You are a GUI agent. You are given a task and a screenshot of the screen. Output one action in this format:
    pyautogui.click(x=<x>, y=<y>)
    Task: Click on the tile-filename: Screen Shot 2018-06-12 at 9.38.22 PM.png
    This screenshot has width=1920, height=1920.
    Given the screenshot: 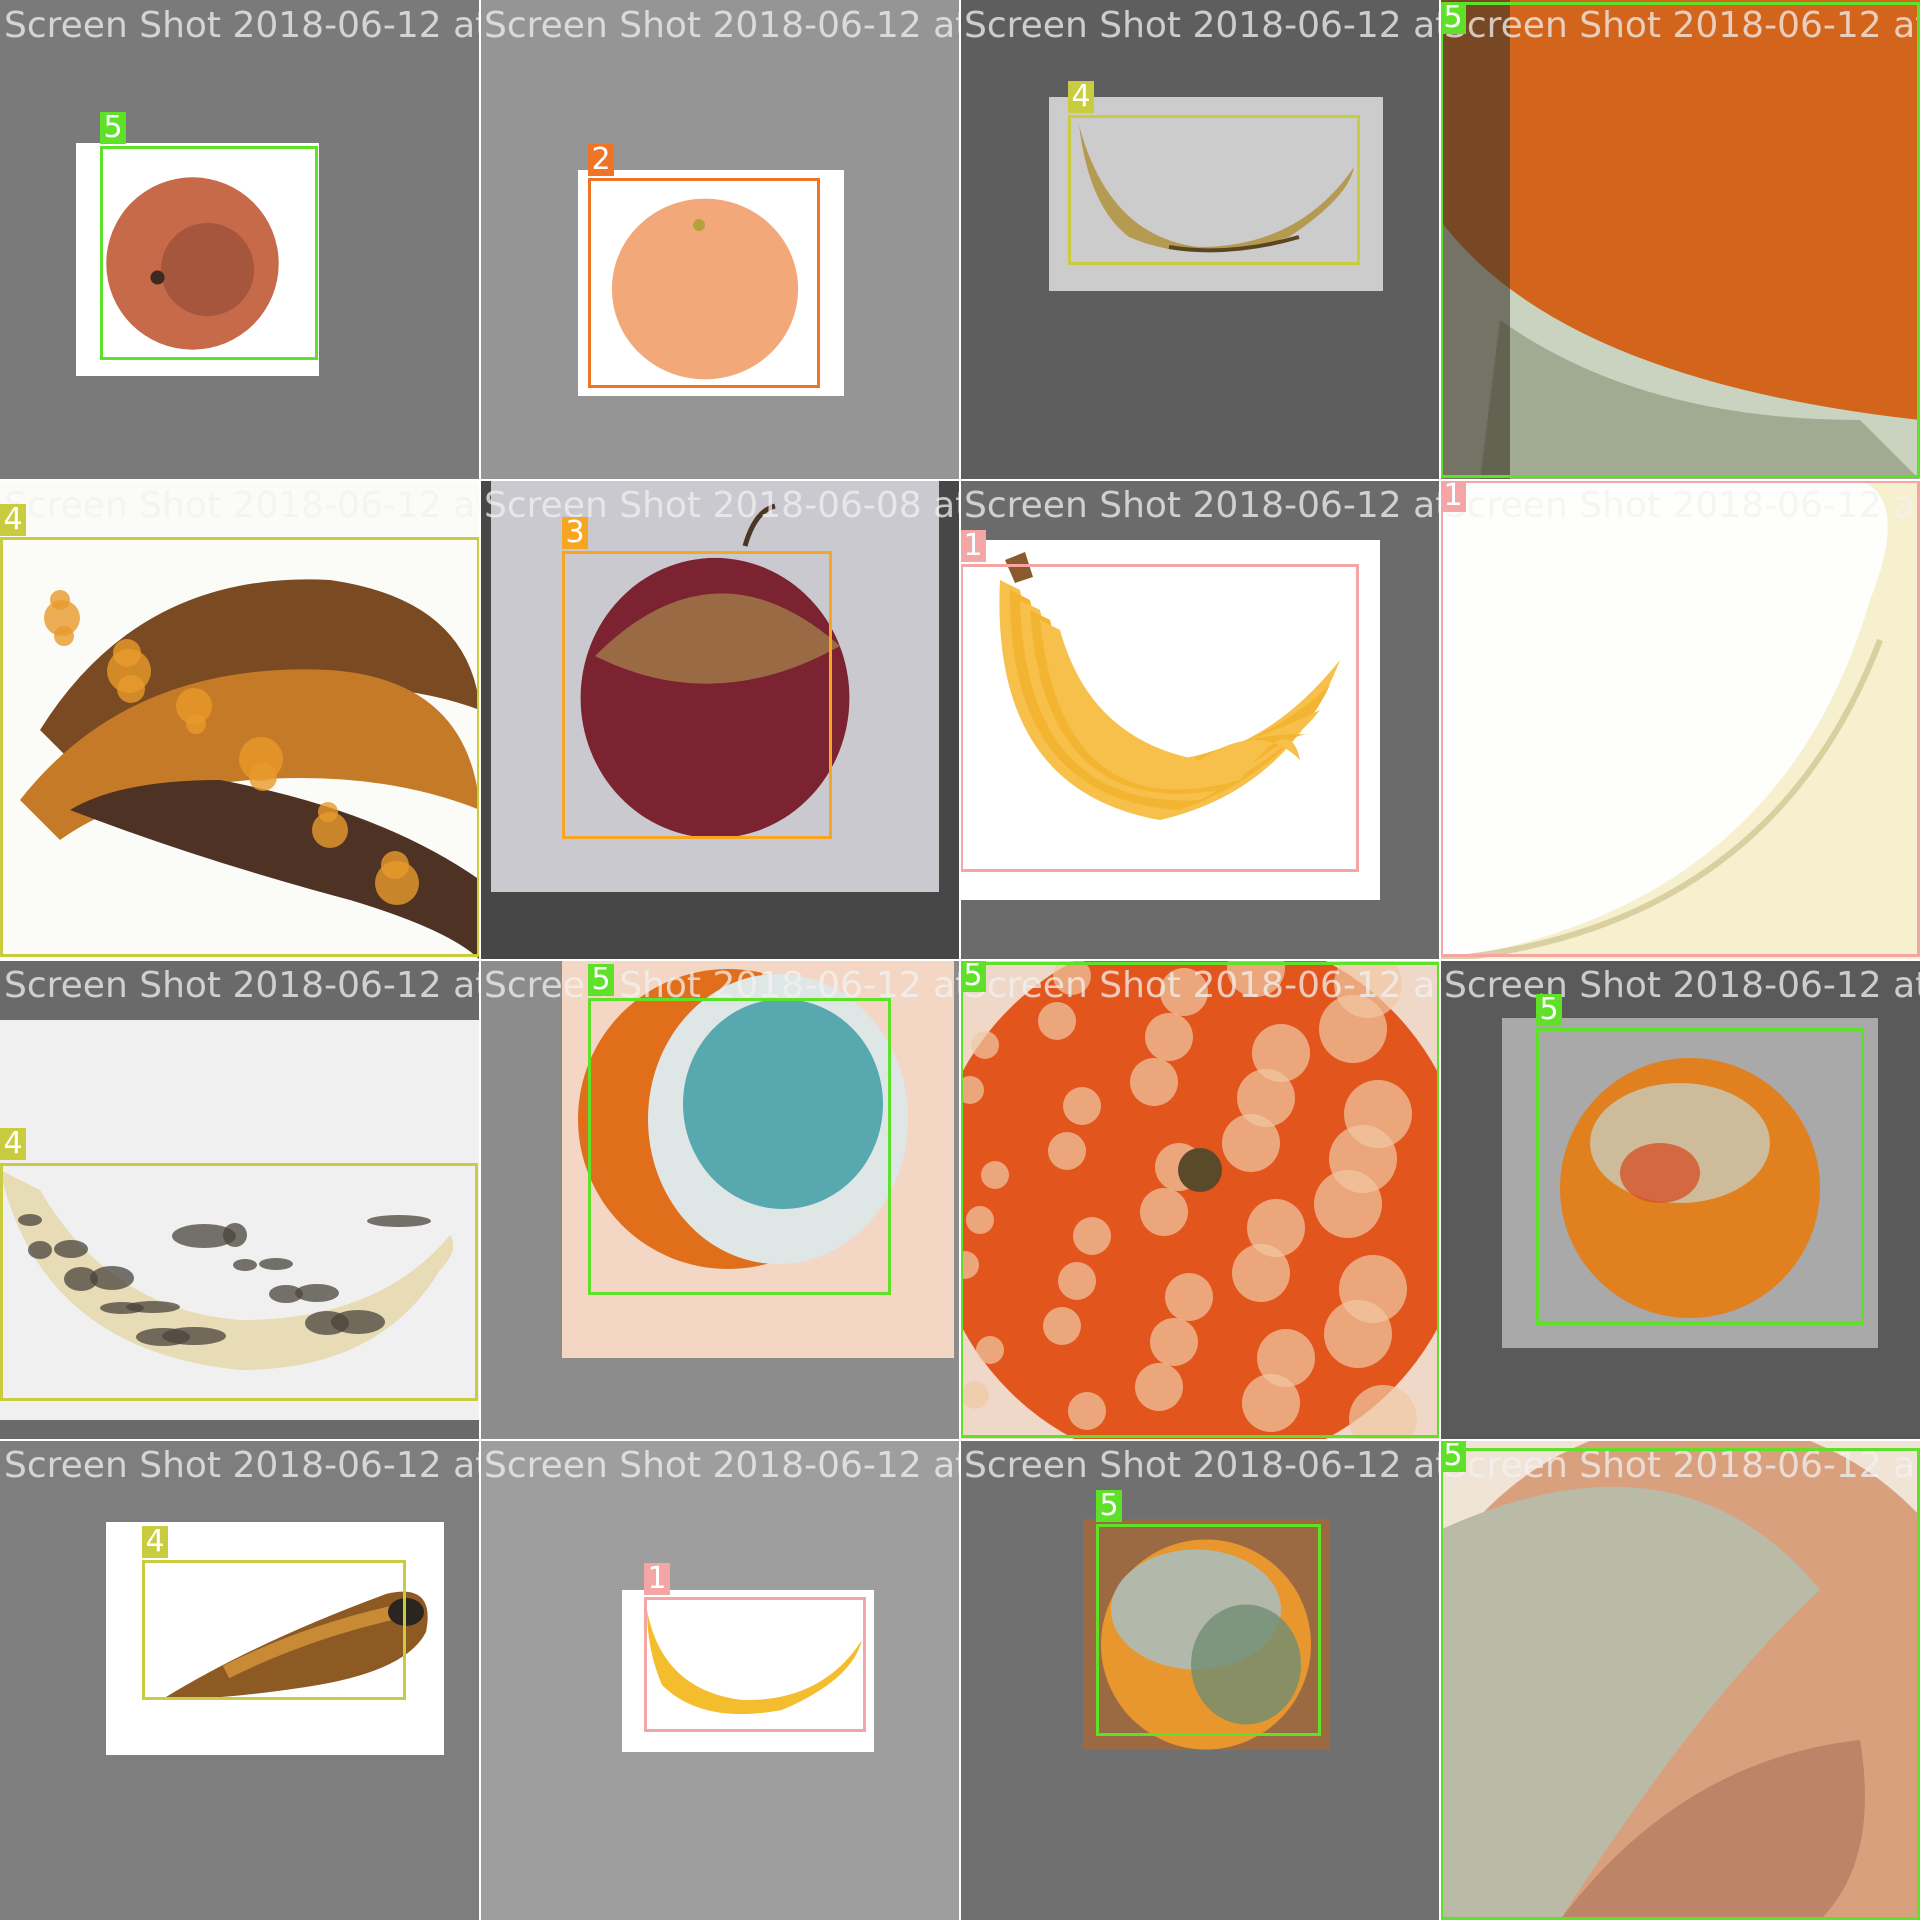 What is the action you would take?
    pyautogui.click(x=1202, y=505)
    